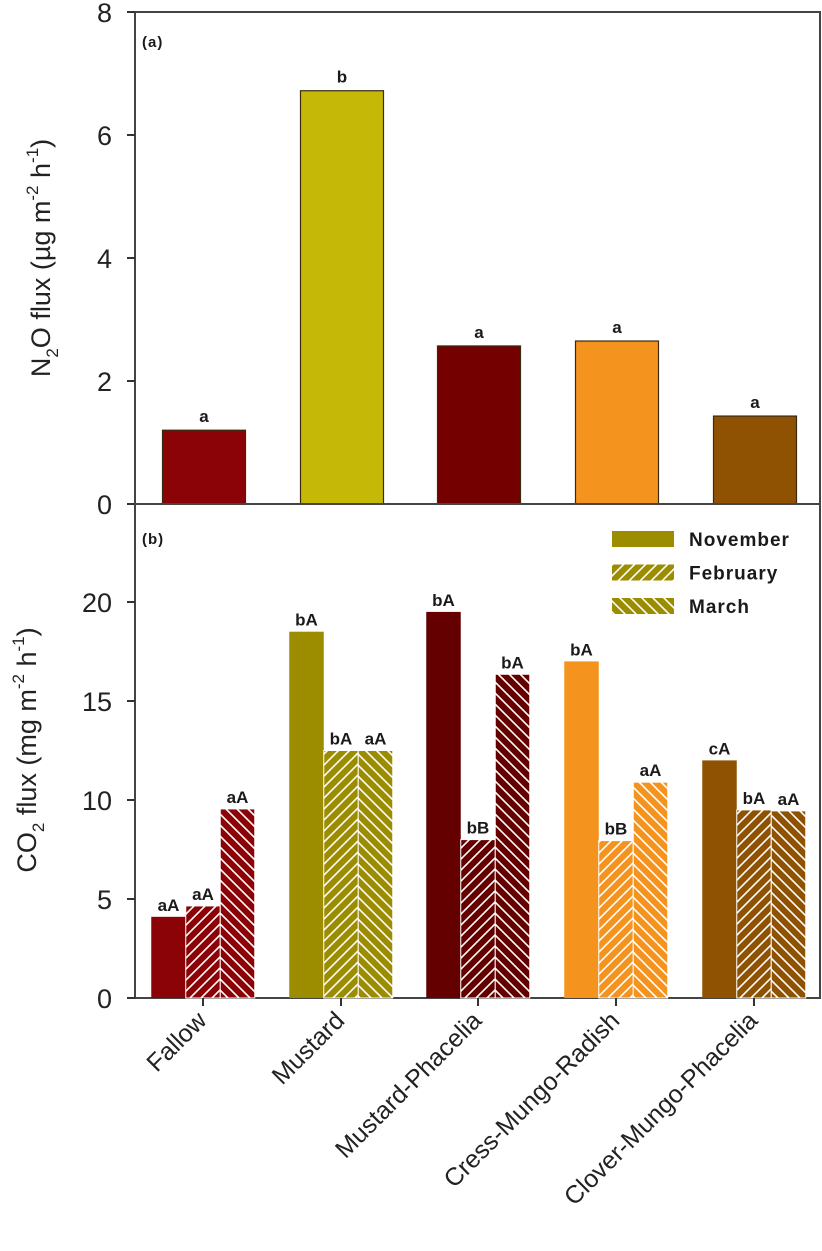  I want to click on panel-a-bar-label-mustard: b, so click(342, 77).